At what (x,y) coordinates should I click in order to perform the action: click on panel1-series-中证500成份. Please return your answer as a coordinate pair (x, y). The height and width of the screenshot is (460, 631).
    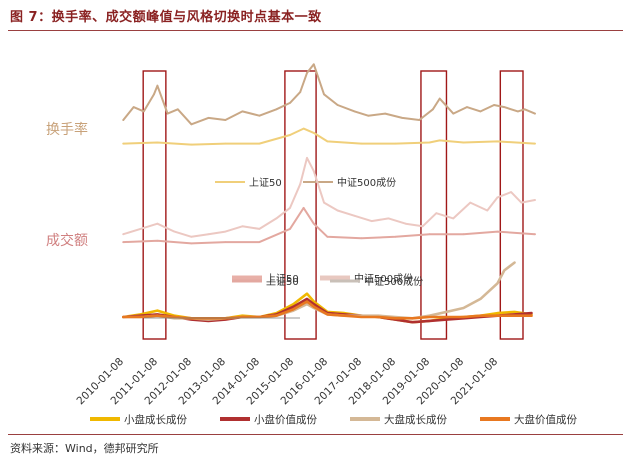
    Looking at the image, I should click on (329, 94).